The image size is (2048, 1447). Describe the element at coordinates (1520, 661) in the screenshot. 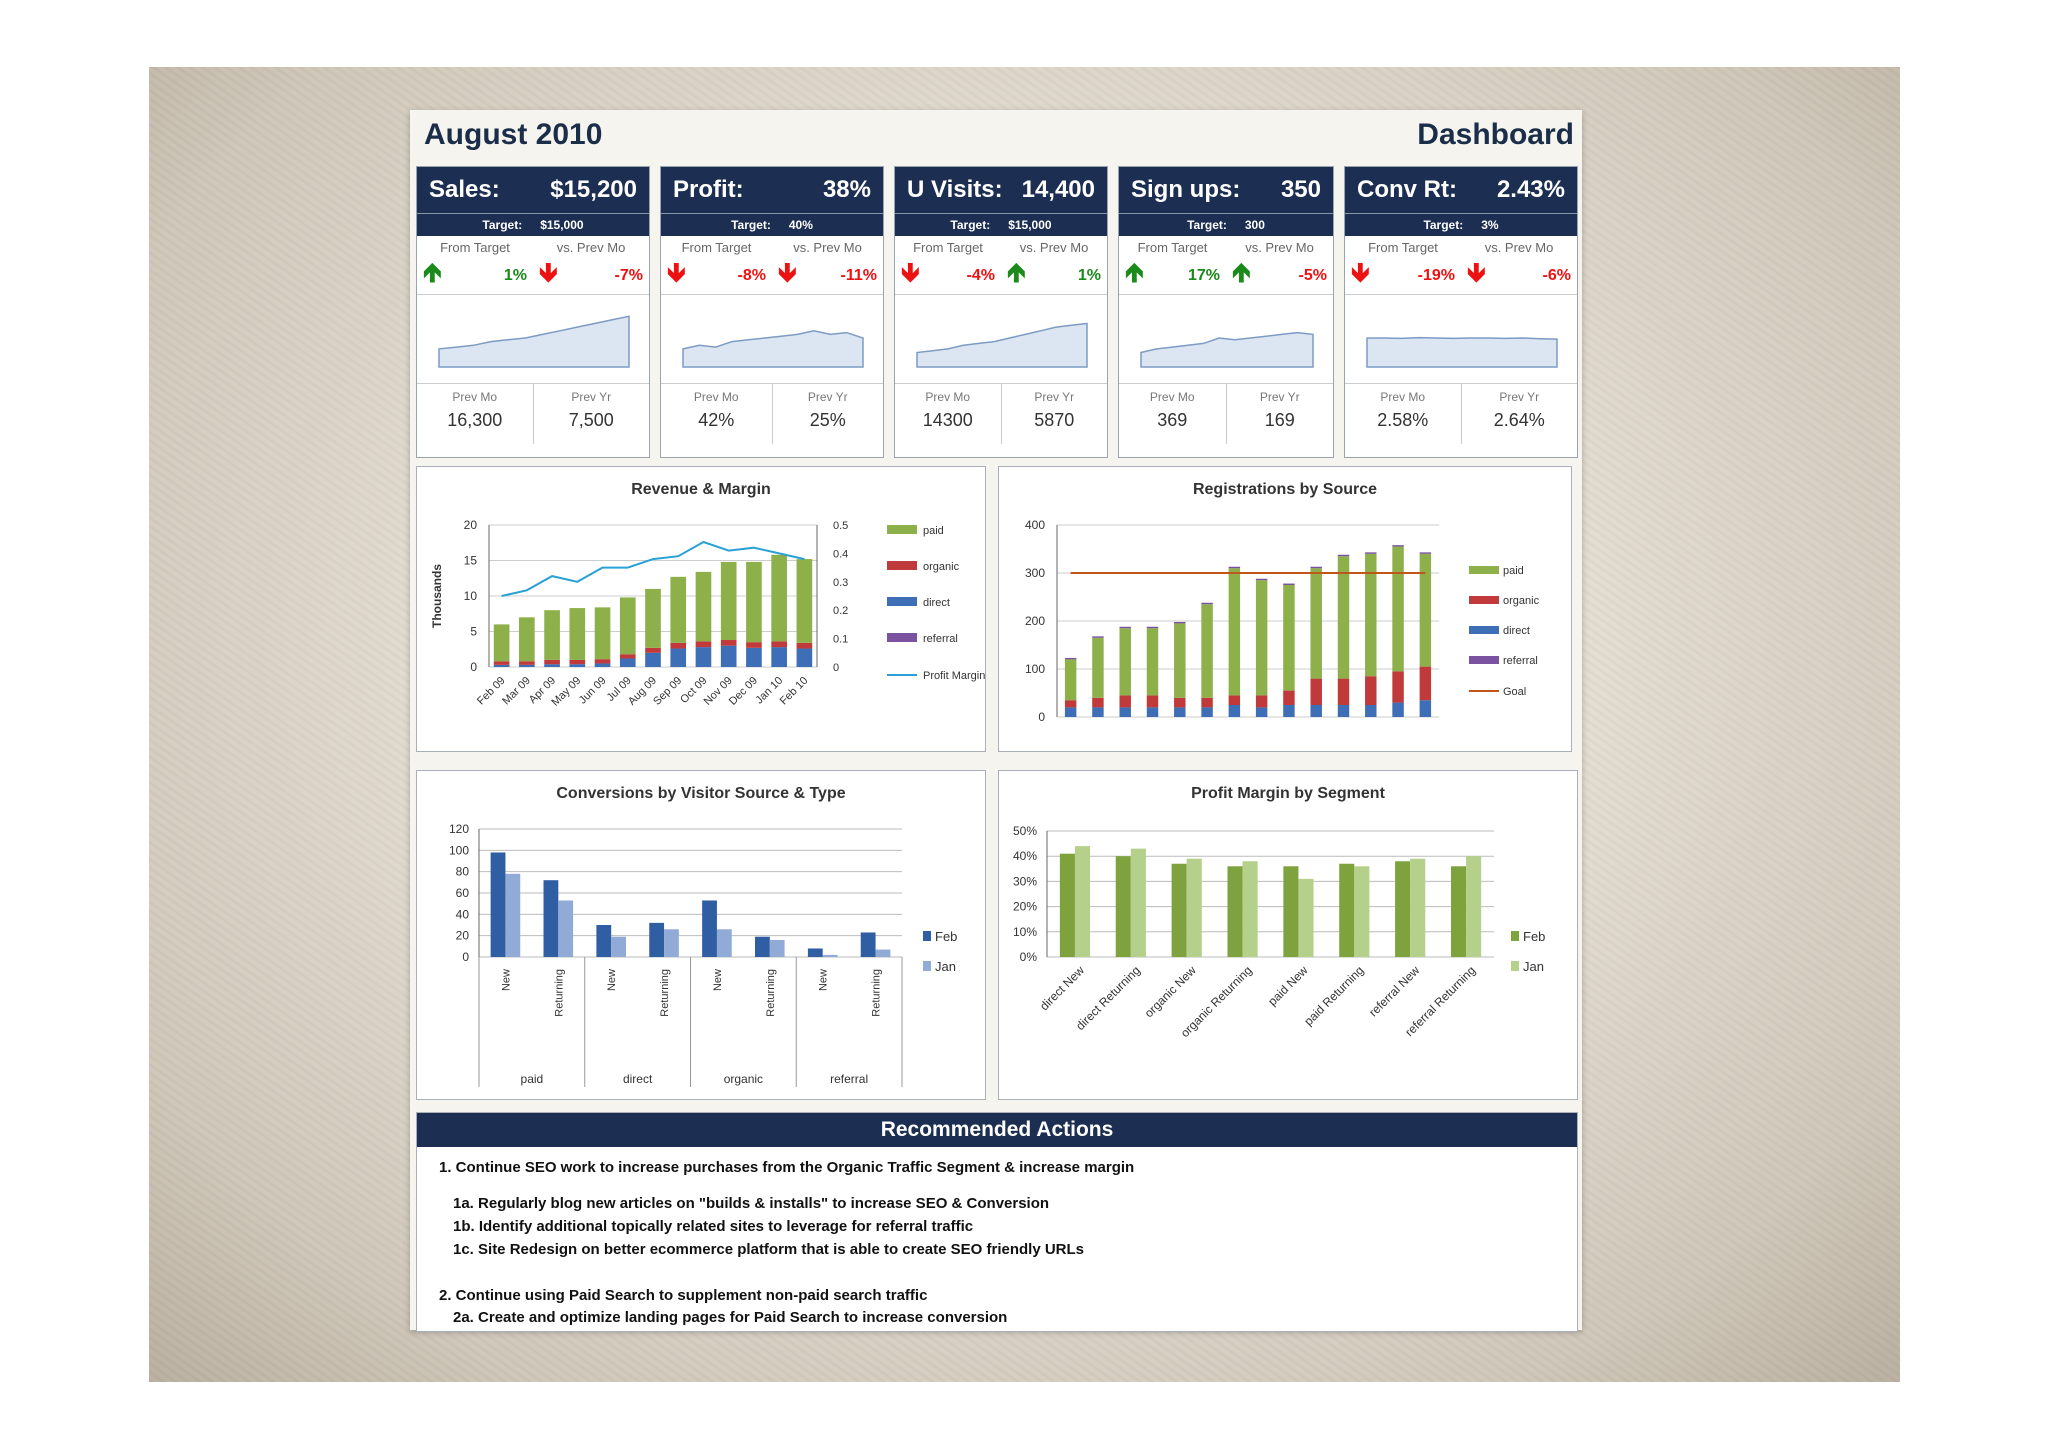

I see `legend-label: referral` at that location.